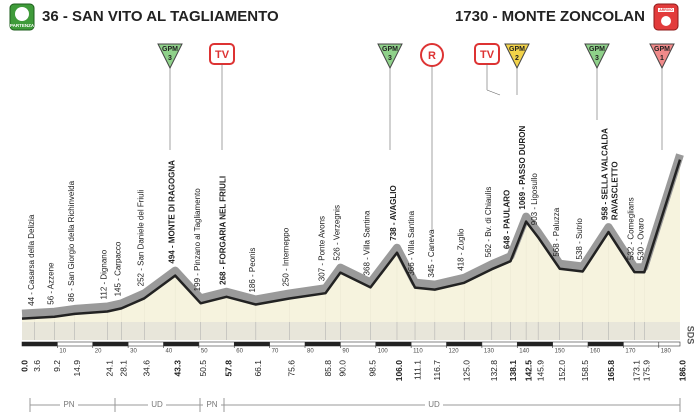  Describe the element at coordinates (662, 96) in the screenshot. I see `gpm-marker: GPM 1` at that location.